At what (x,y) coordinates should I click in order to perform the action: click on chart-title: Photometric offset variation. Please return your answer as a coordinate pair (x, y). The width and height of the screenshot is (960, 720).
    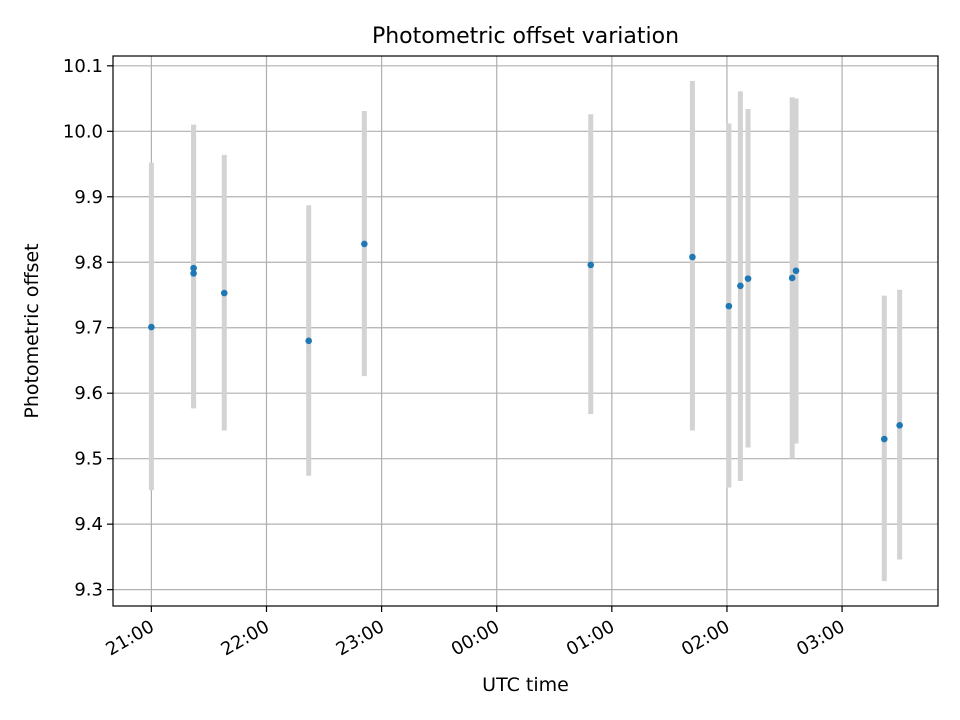
    Looking at the image, I should click on (525, 36).